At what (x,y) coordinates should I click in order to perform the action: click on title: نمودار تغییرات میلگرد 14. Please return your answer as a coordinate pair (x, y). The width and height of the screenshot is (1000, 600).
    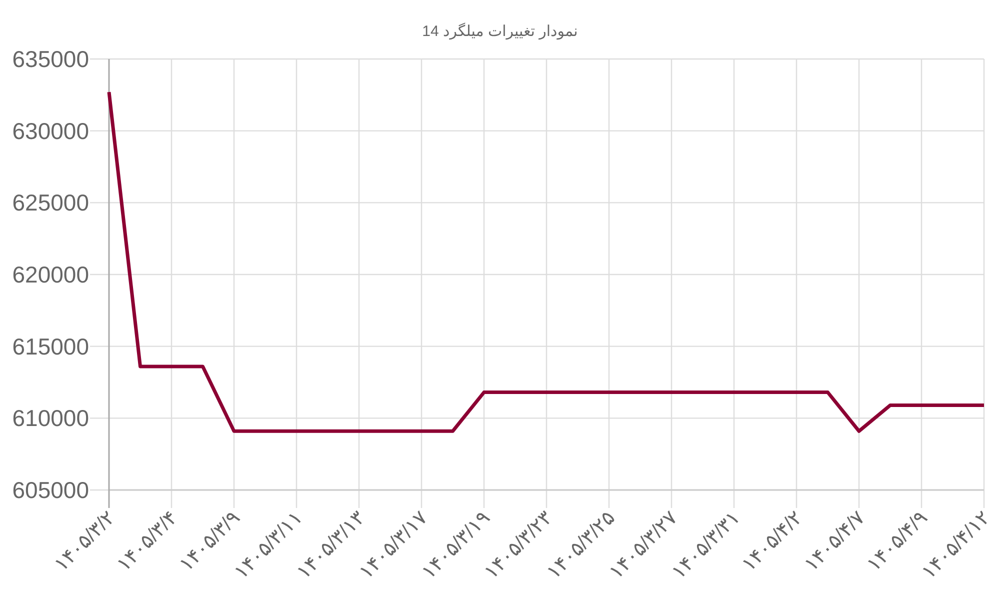
    Looking at the image, I should click on (500, 31).